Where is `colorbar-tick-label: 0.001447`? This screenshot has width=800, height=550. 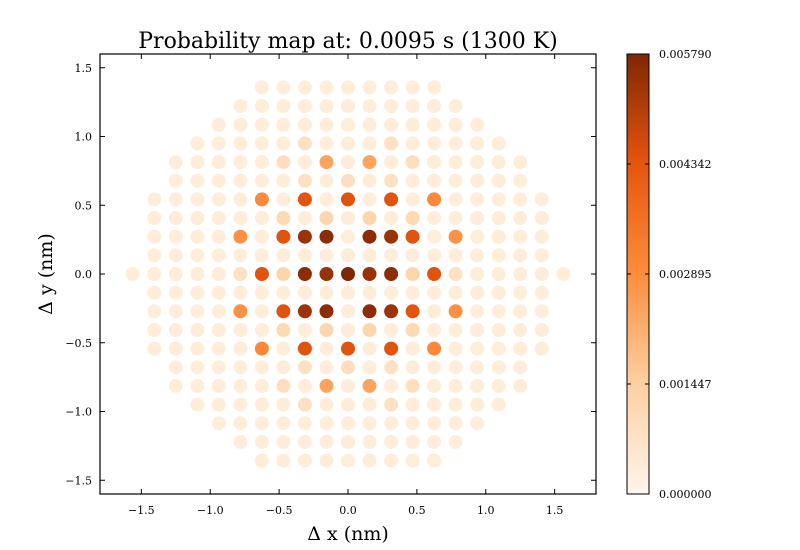
colorbar-tick-label: 0.001447 is located at coordinates (685, 384).